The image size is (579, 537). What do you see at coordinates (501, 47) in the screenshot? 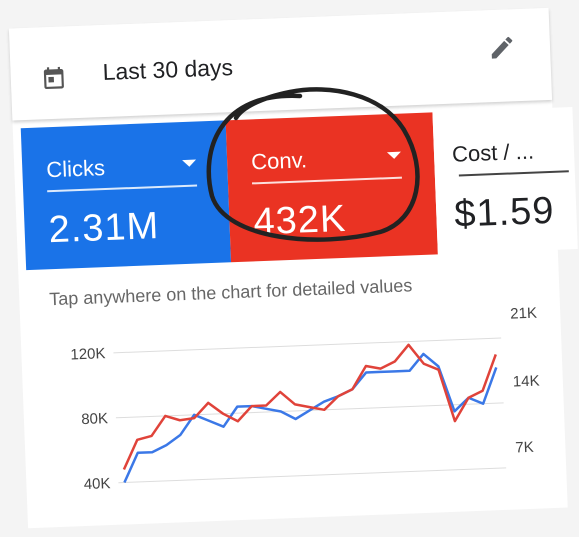
I see `edit-icon` at bounding box center [501, 47].